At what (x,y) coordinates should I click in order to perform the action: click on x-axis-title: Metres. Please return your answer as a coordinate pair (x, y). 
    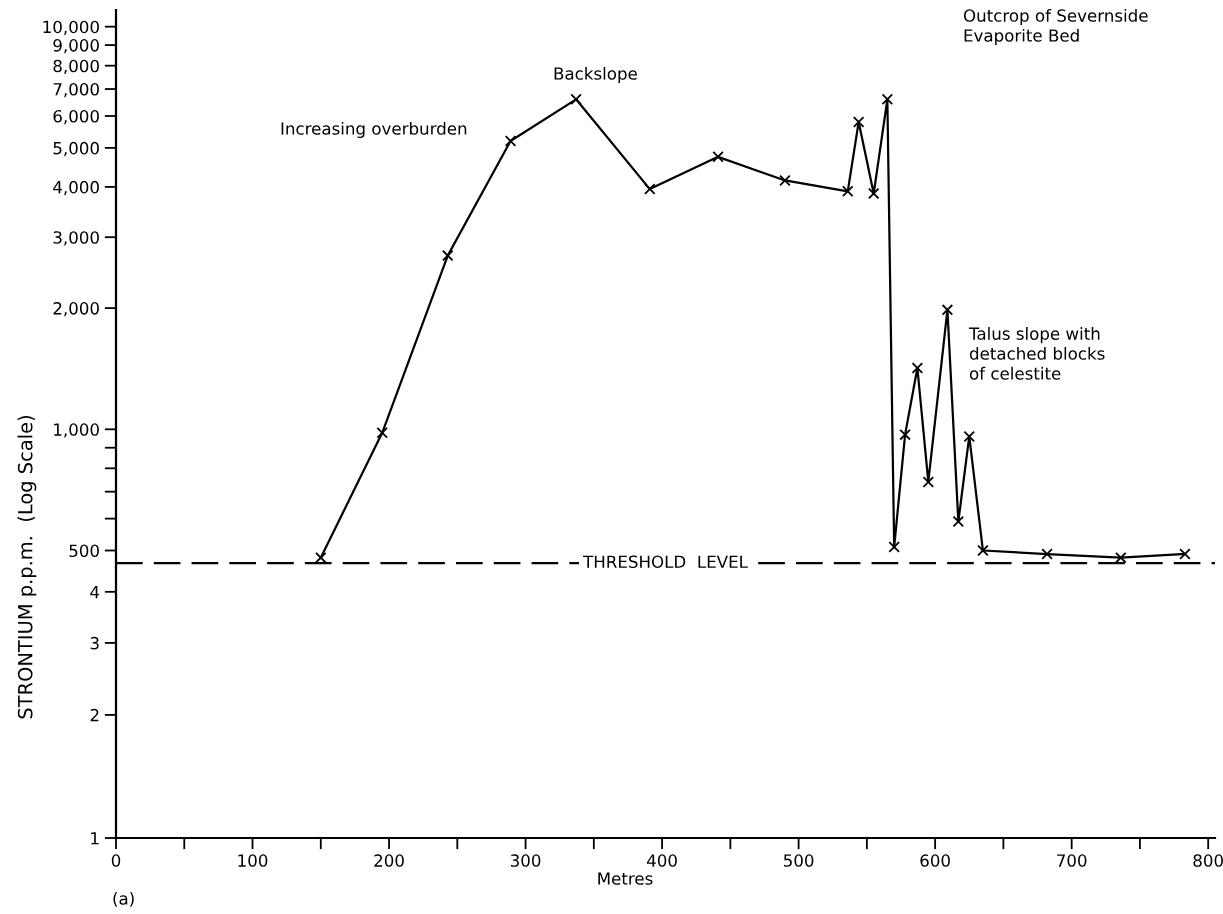
    Looking at the image, I should click on (625, 878).